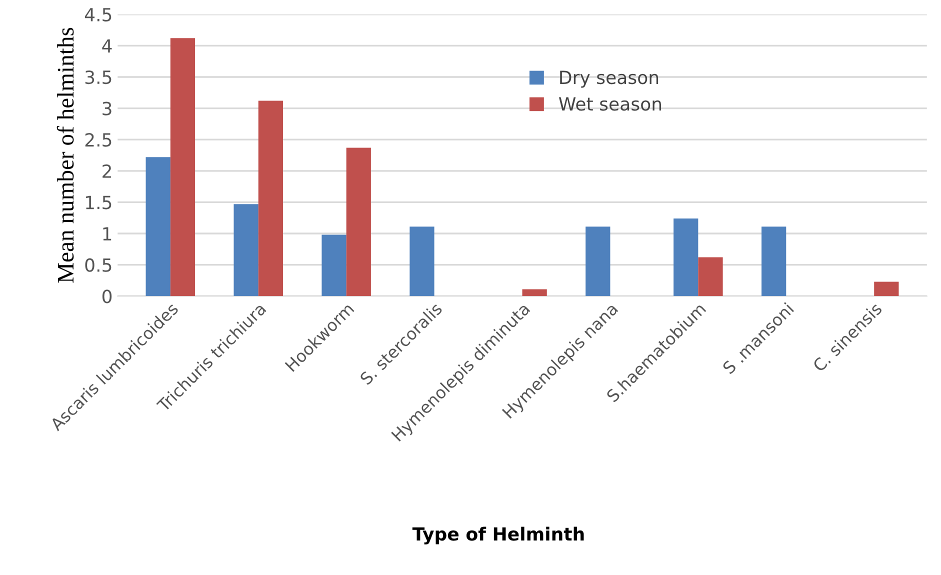  I want to click on y-tick-label: 0, so click(107, 297).